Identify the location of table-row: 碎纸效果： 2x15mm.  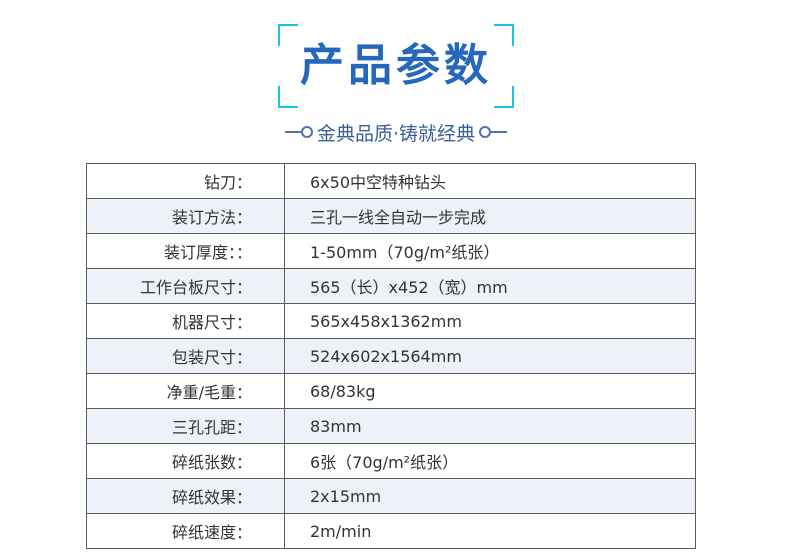
(391, 496).